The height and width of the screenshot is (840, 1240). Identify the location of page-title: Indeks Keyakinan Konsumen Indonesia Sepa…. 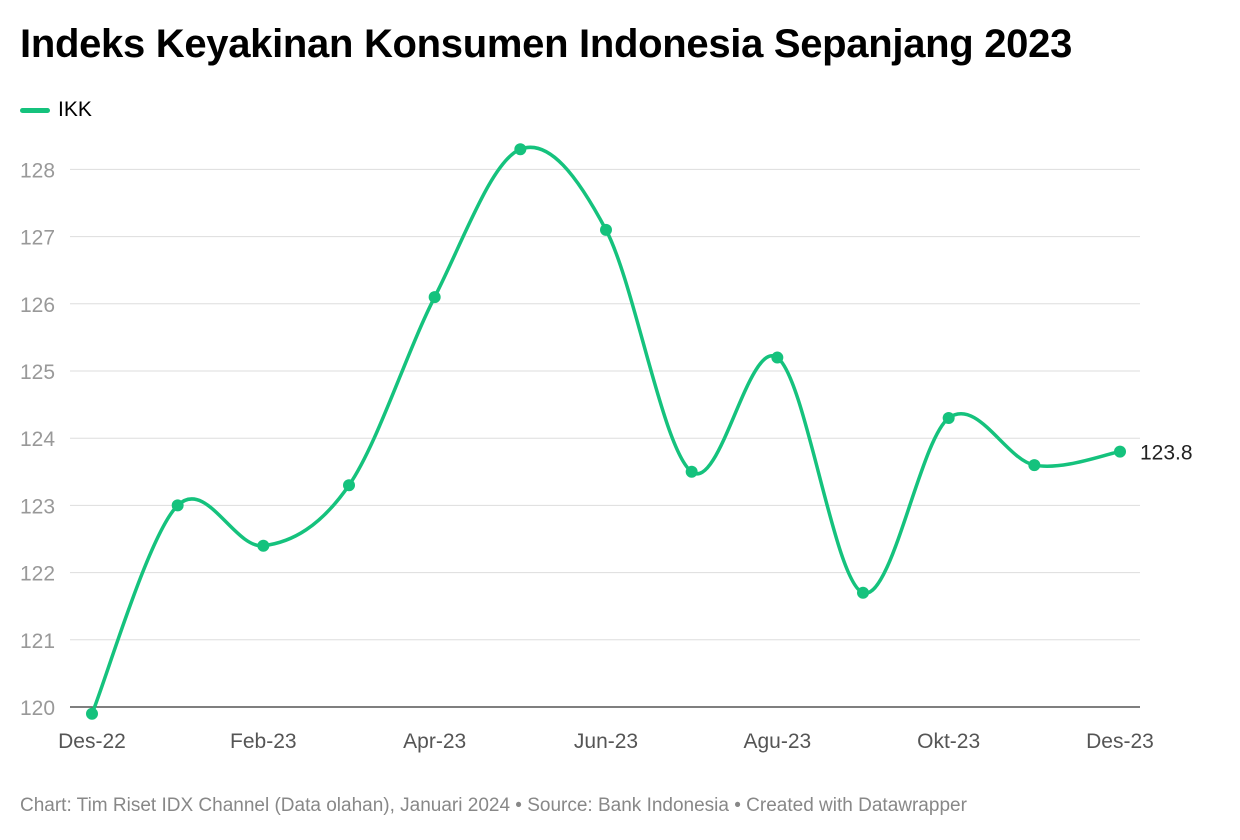
(546, 44).